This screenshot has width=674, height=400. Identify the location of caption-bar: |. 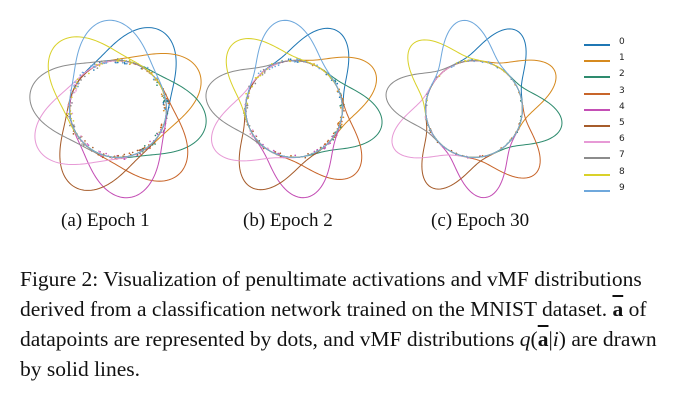
(550, 339).